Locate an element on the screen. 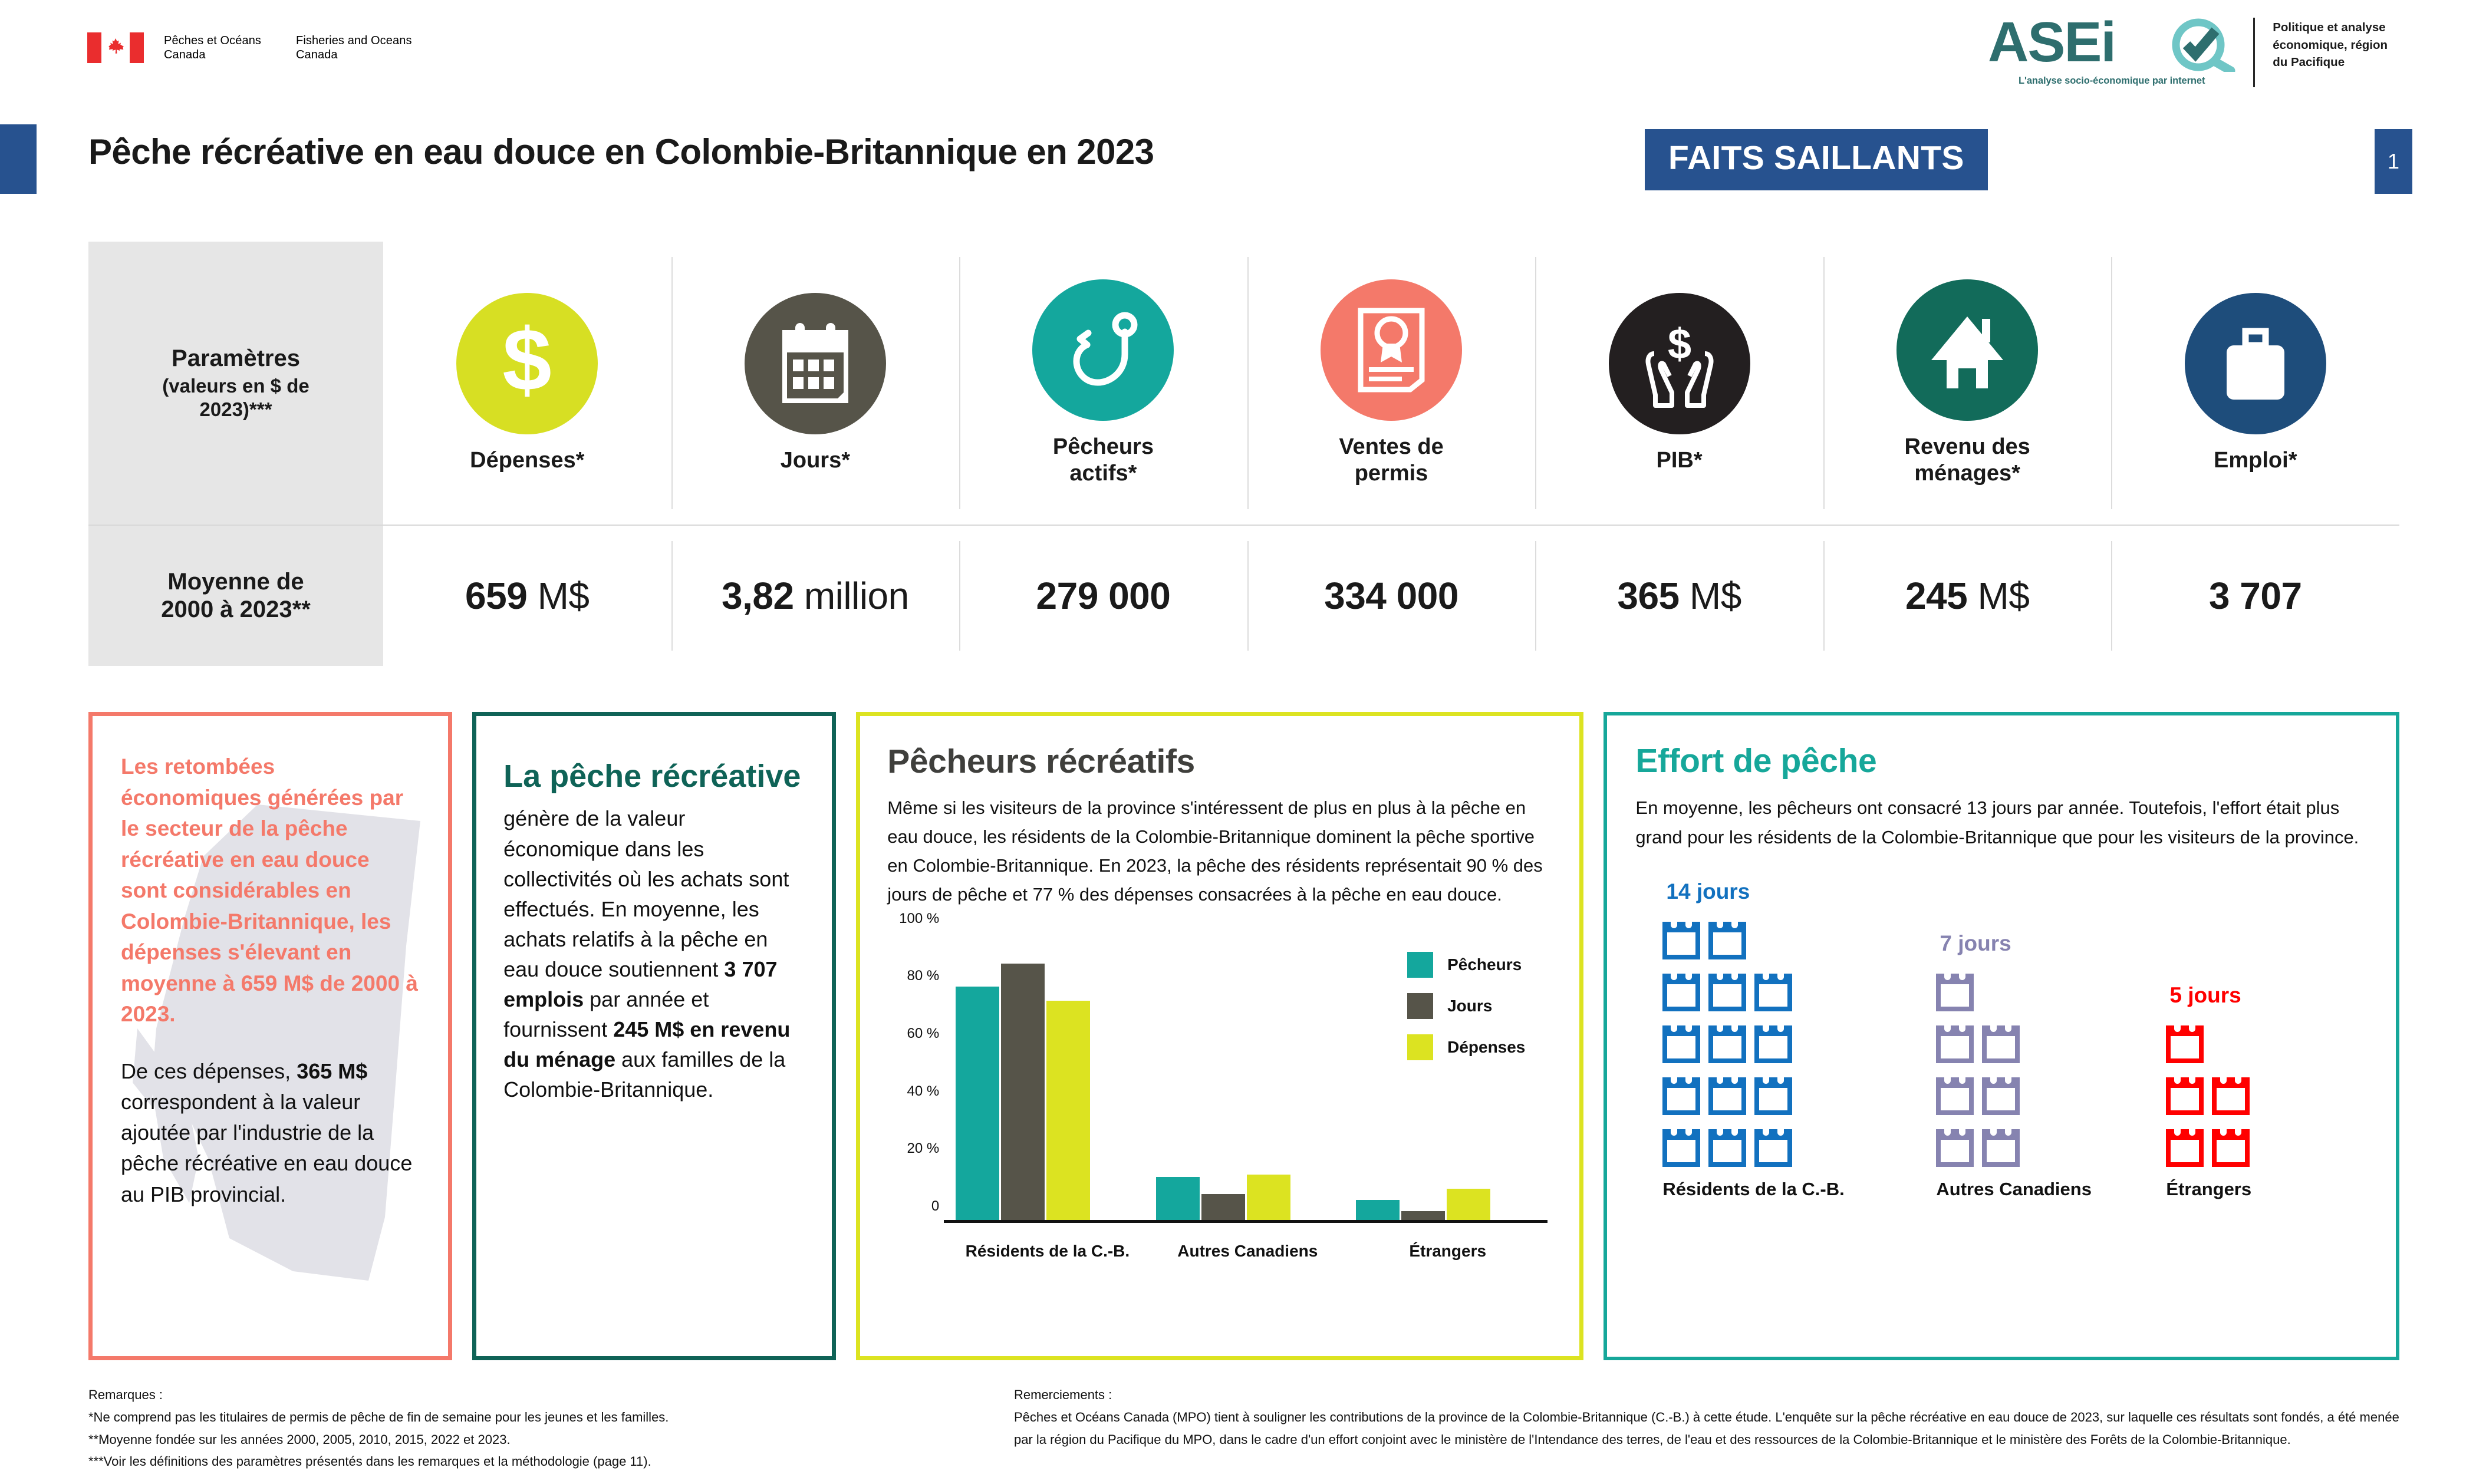  parameter-value-2: 3,82 million is located at coordinates (816, 596).